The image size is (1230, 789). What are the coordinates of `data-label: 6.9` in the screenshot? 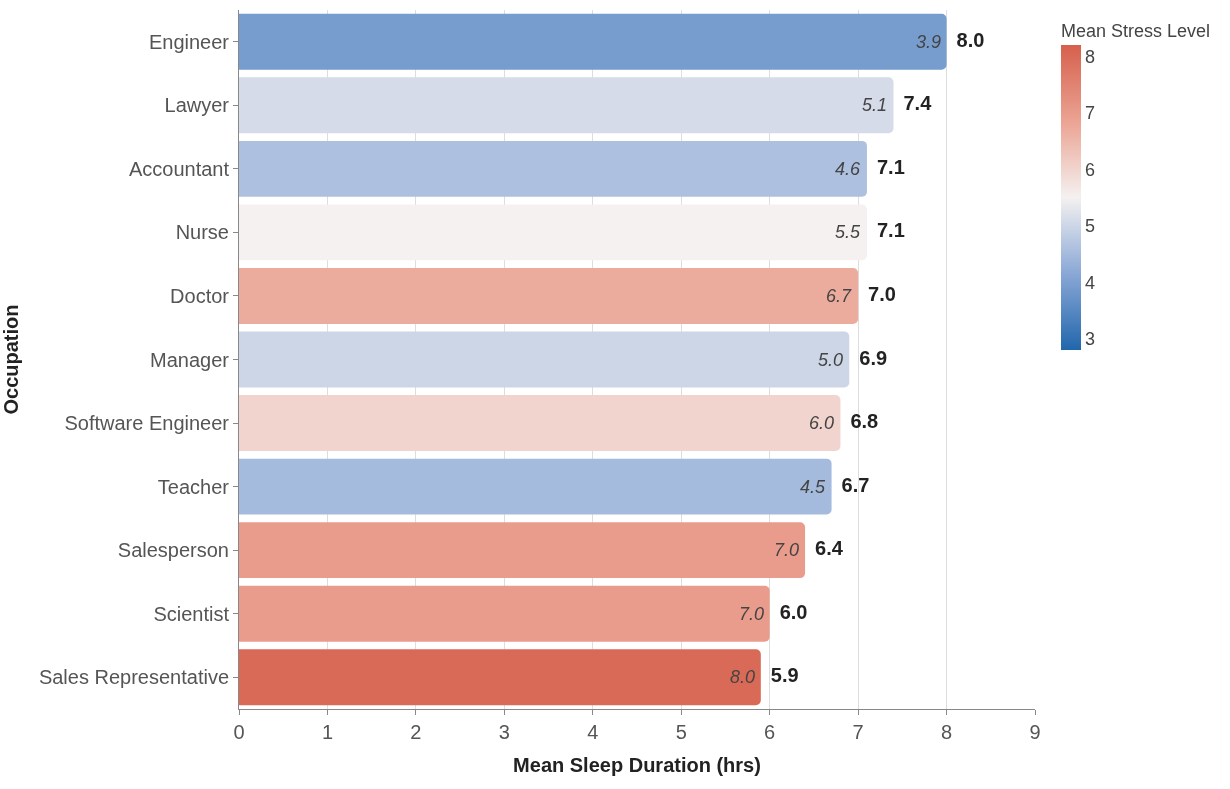 It's located at (873, 357).